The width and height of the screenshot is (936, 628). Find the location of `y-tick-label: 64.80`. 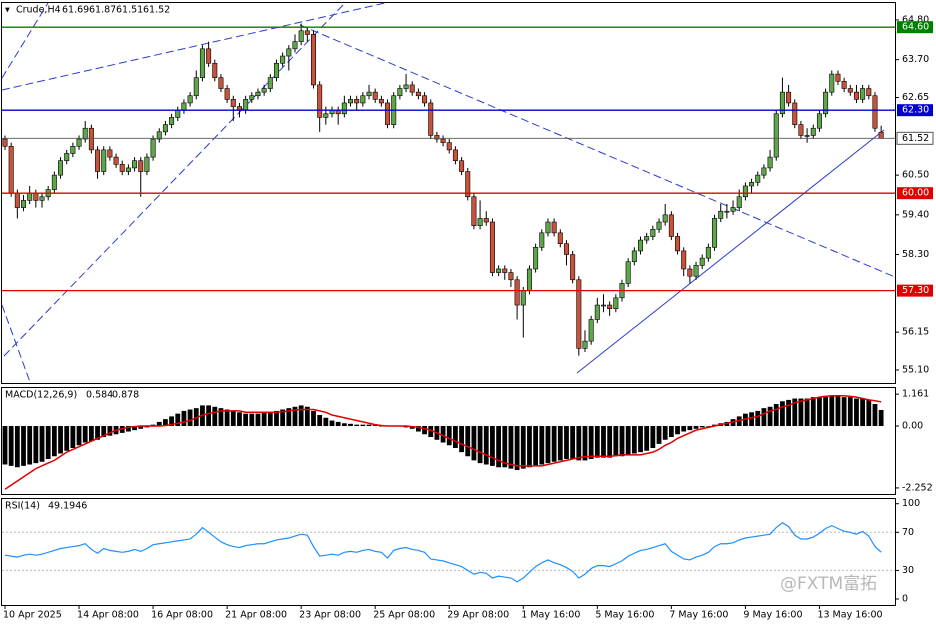

y-tick-label: 64.80 is located at coordinates (915, 19).